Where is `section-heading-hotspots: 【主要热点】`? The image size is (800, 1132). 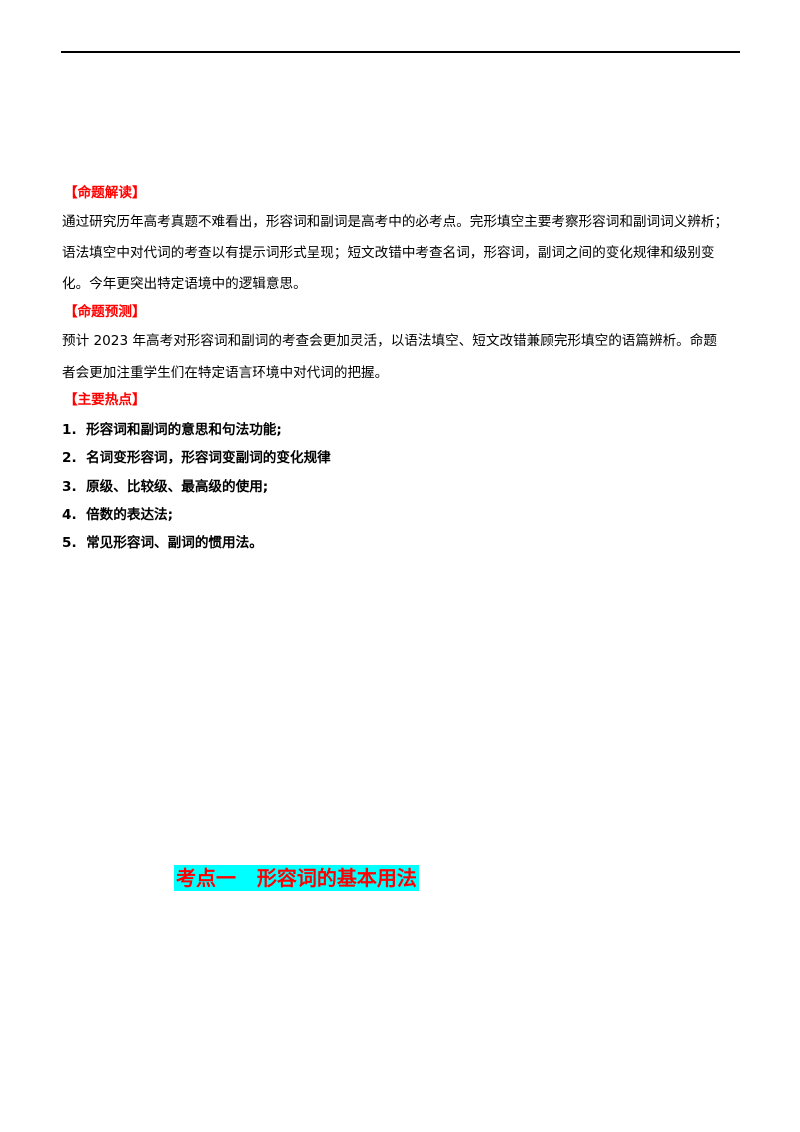
section-heading-hotspots: 【主要热点】 is located at coordinates (105, 400).